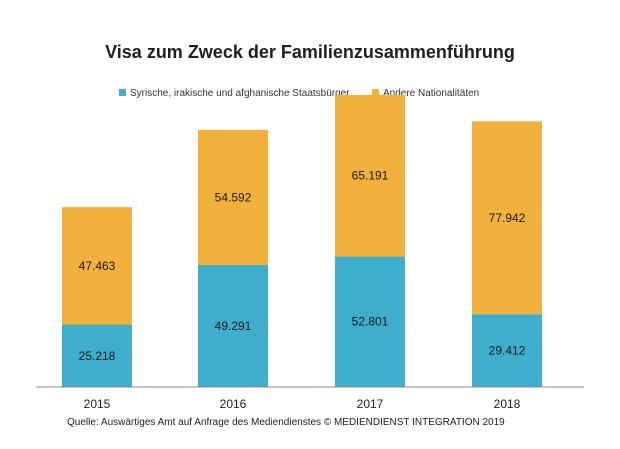 The height and width of the screenshot is (449, 620). I want to click on data-label-2017-other-nationalities: 65.191, so click(370, 176).